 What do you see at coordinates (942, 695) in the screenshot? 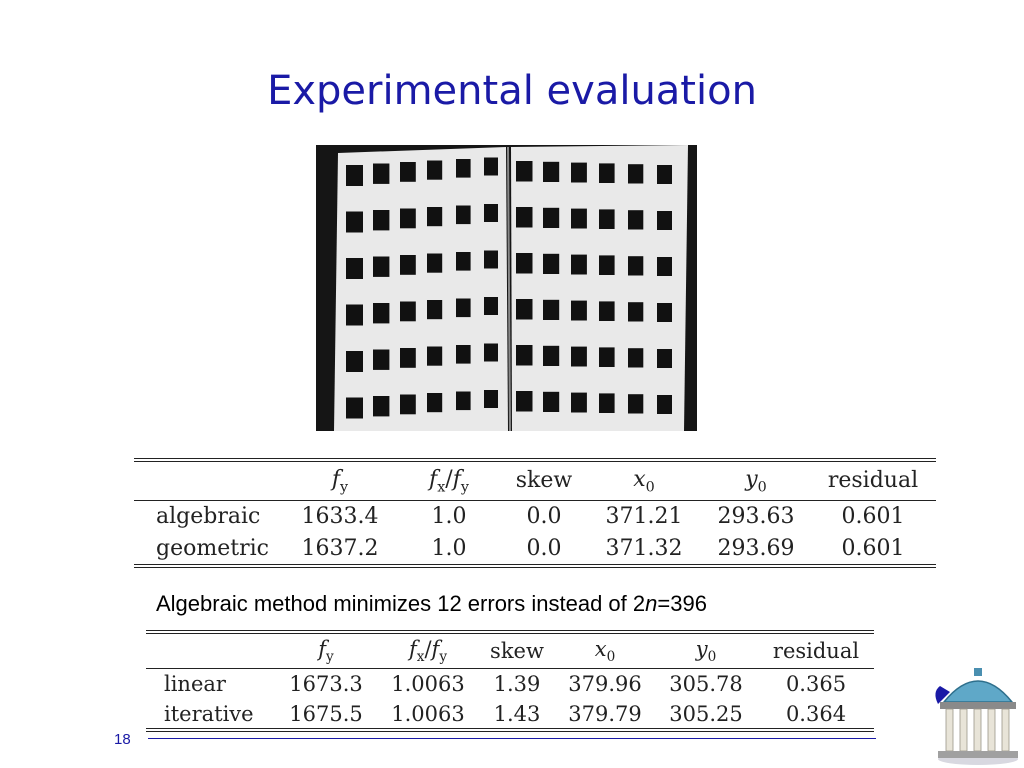
I see `logo-flag-accent` at bounding box center [942, 695].